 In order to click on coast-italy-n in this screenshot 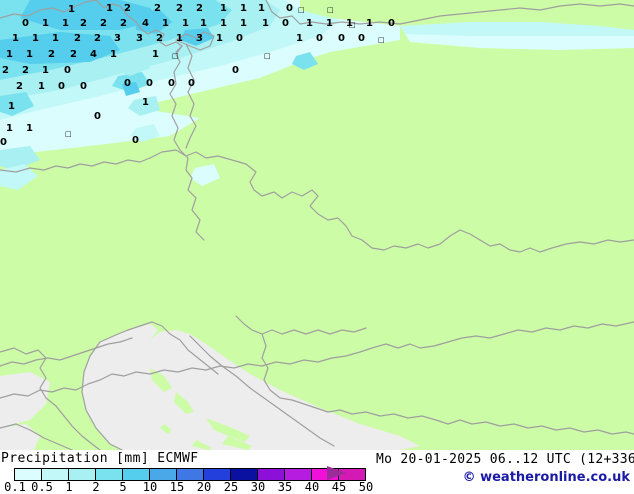, I will do `click(173, 348)`.